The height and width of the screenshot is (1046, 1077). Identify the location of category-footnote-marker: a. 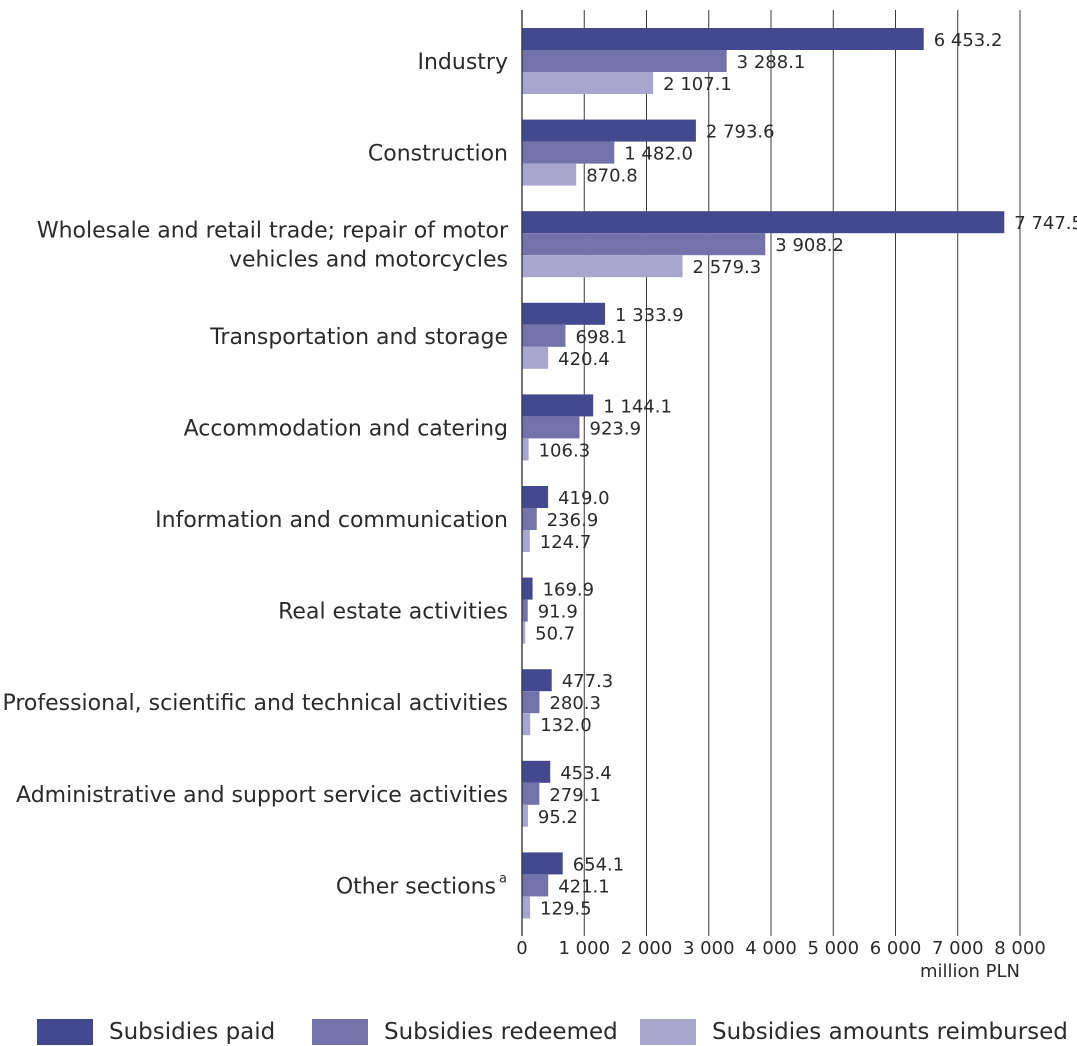
(503, 878).